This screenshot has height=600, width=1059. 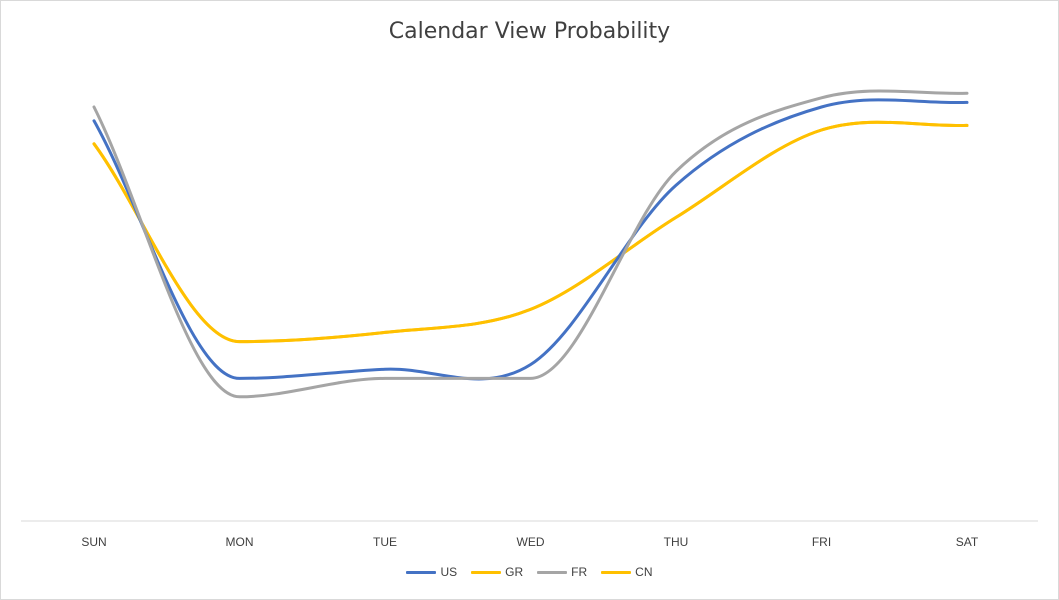 What do you see at coordinates (514, 572) in the screenshot?
I see `legend-label-gr: GR` at bounding box center [514, 572].